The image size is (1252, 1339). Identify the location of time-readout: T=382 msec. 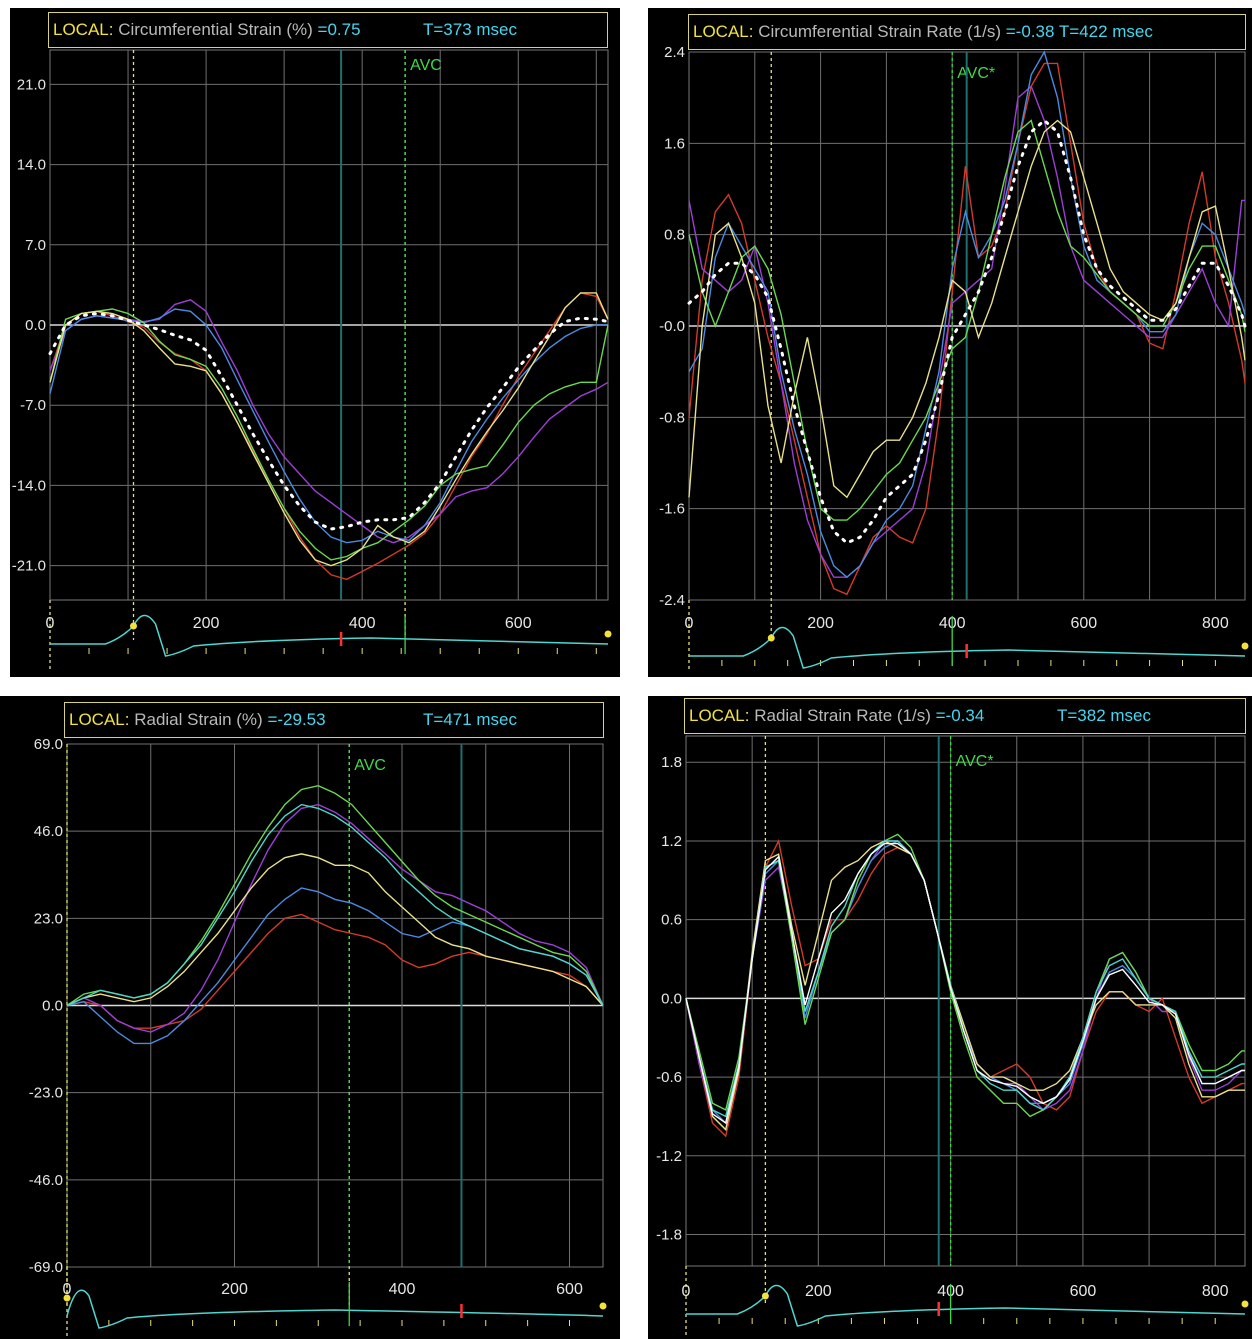
(1104, 715).